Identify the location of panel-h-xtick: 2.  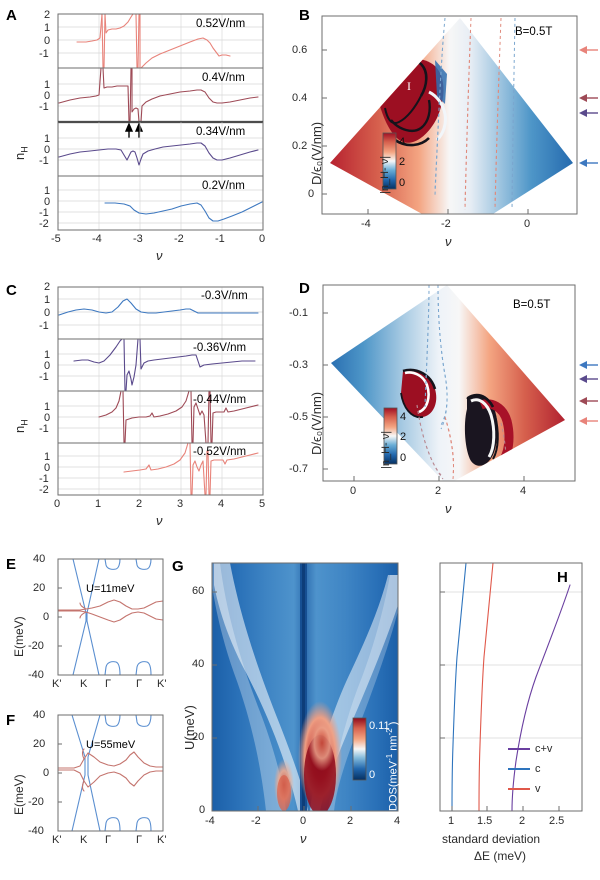
(522, 821).